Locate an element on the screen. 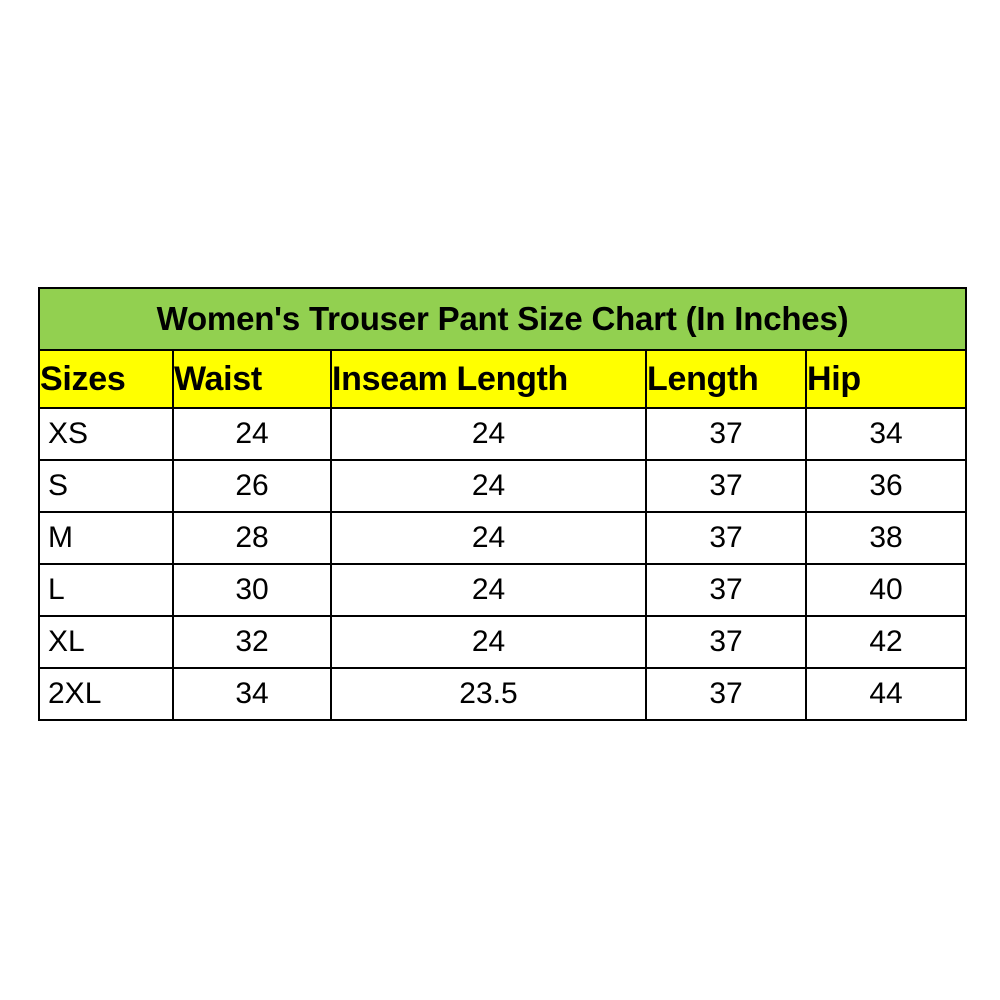 This screenshot has width=1000, height=1000. cell-size: 2XL is located at coordinates (106, 694).